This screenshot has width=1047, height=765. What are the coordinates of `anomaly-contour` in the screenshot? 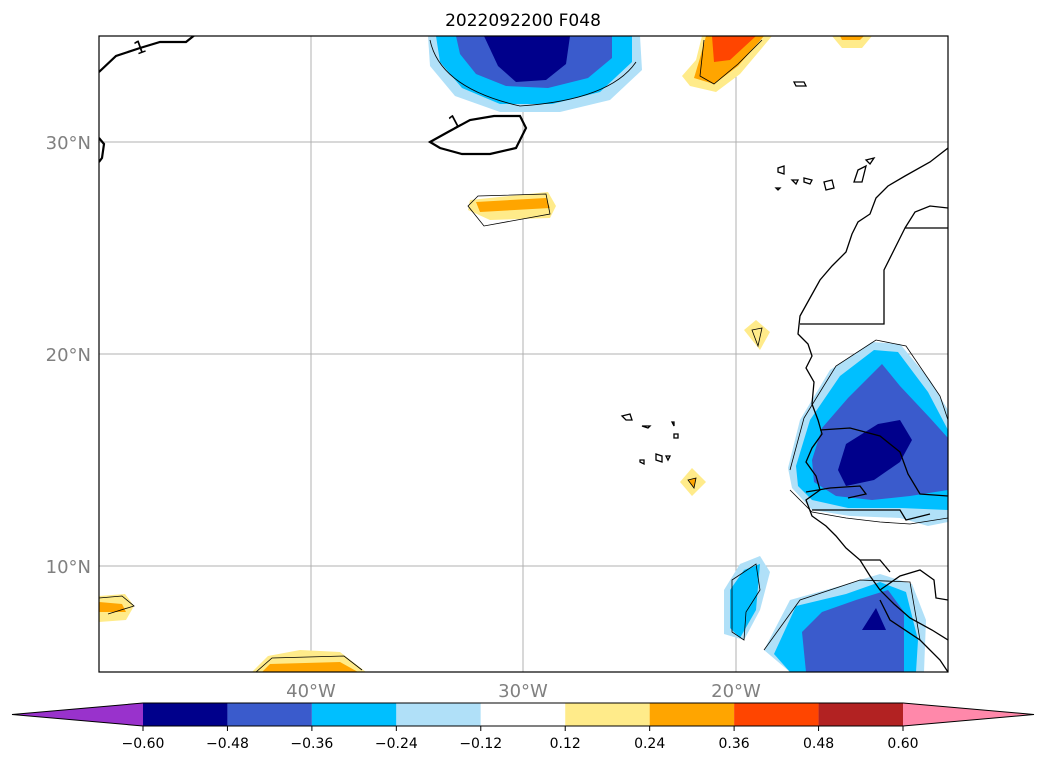 It's located at (868, 432).